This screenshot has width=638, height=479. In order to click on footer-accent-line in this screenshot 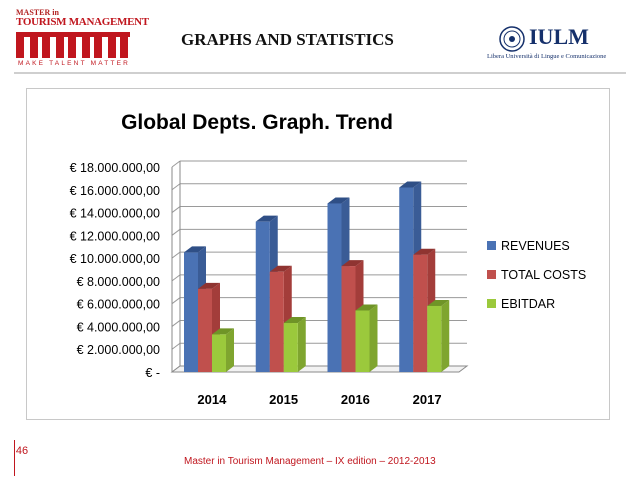, I will do `click(14, 458)`.